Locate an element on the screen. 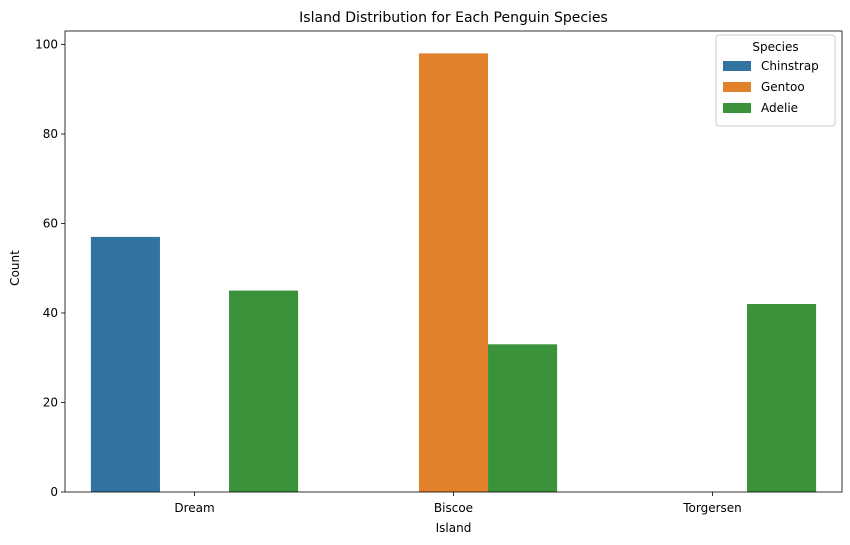 The image size is (850, 545). bar-gentoo-biscoe is located at coordinates (453, 273).